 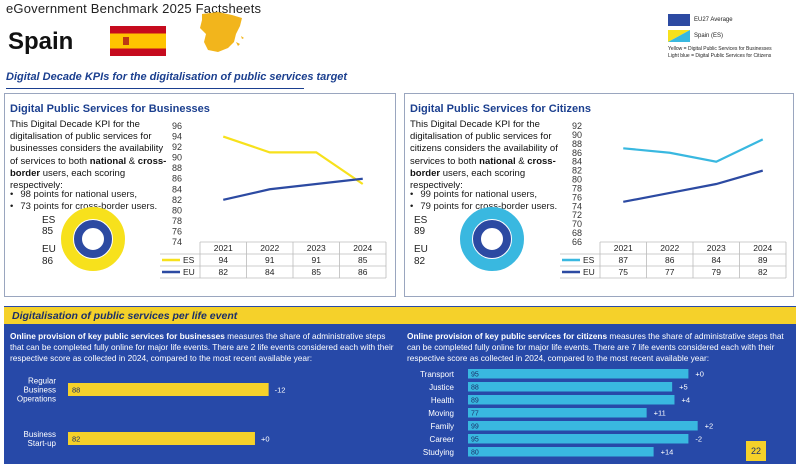 What do you see at coordinates (270, 260) in the screenshot?
I see `business-data-label: 91` at bounding box center [270, 260].